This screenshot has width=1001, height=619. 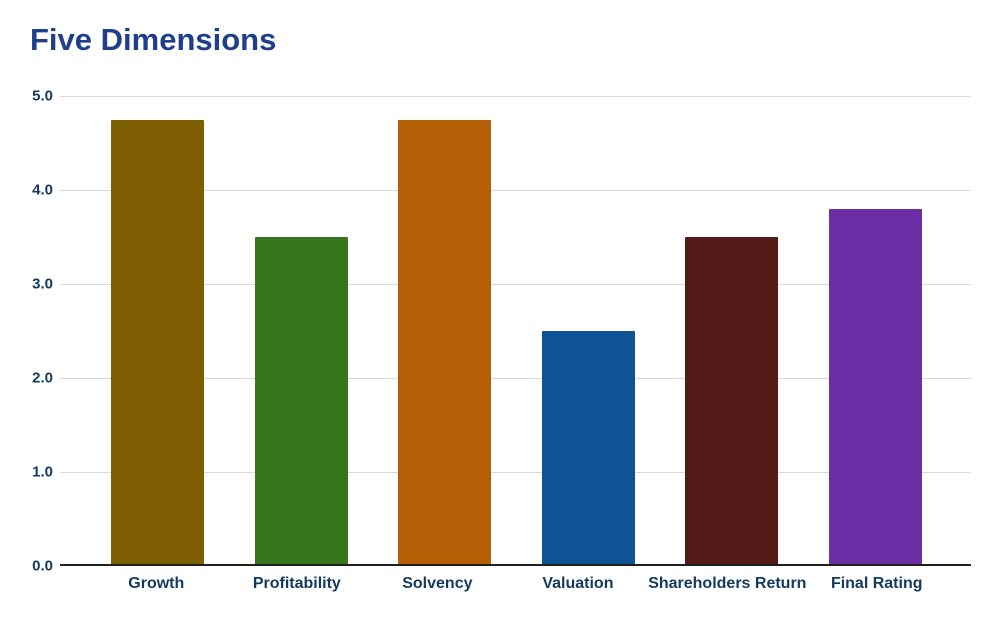 I want to click on x-tick-label: Profitability, so click(x=296, y=583).